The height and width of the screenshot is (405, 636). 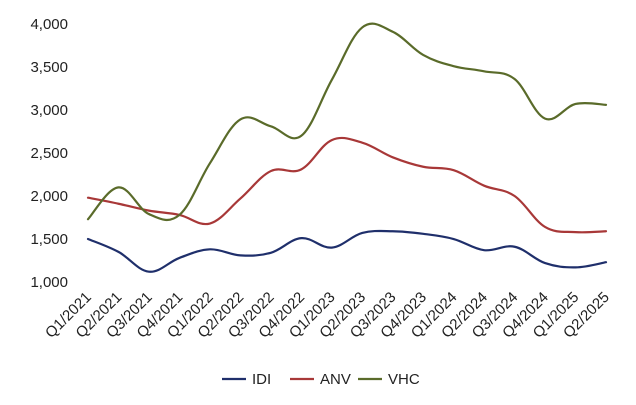 I want to click on y-axis-ticks: 1,000 1,500 2,000 2,500 3,000 3,500 4,000, so click(x=49, y=153).